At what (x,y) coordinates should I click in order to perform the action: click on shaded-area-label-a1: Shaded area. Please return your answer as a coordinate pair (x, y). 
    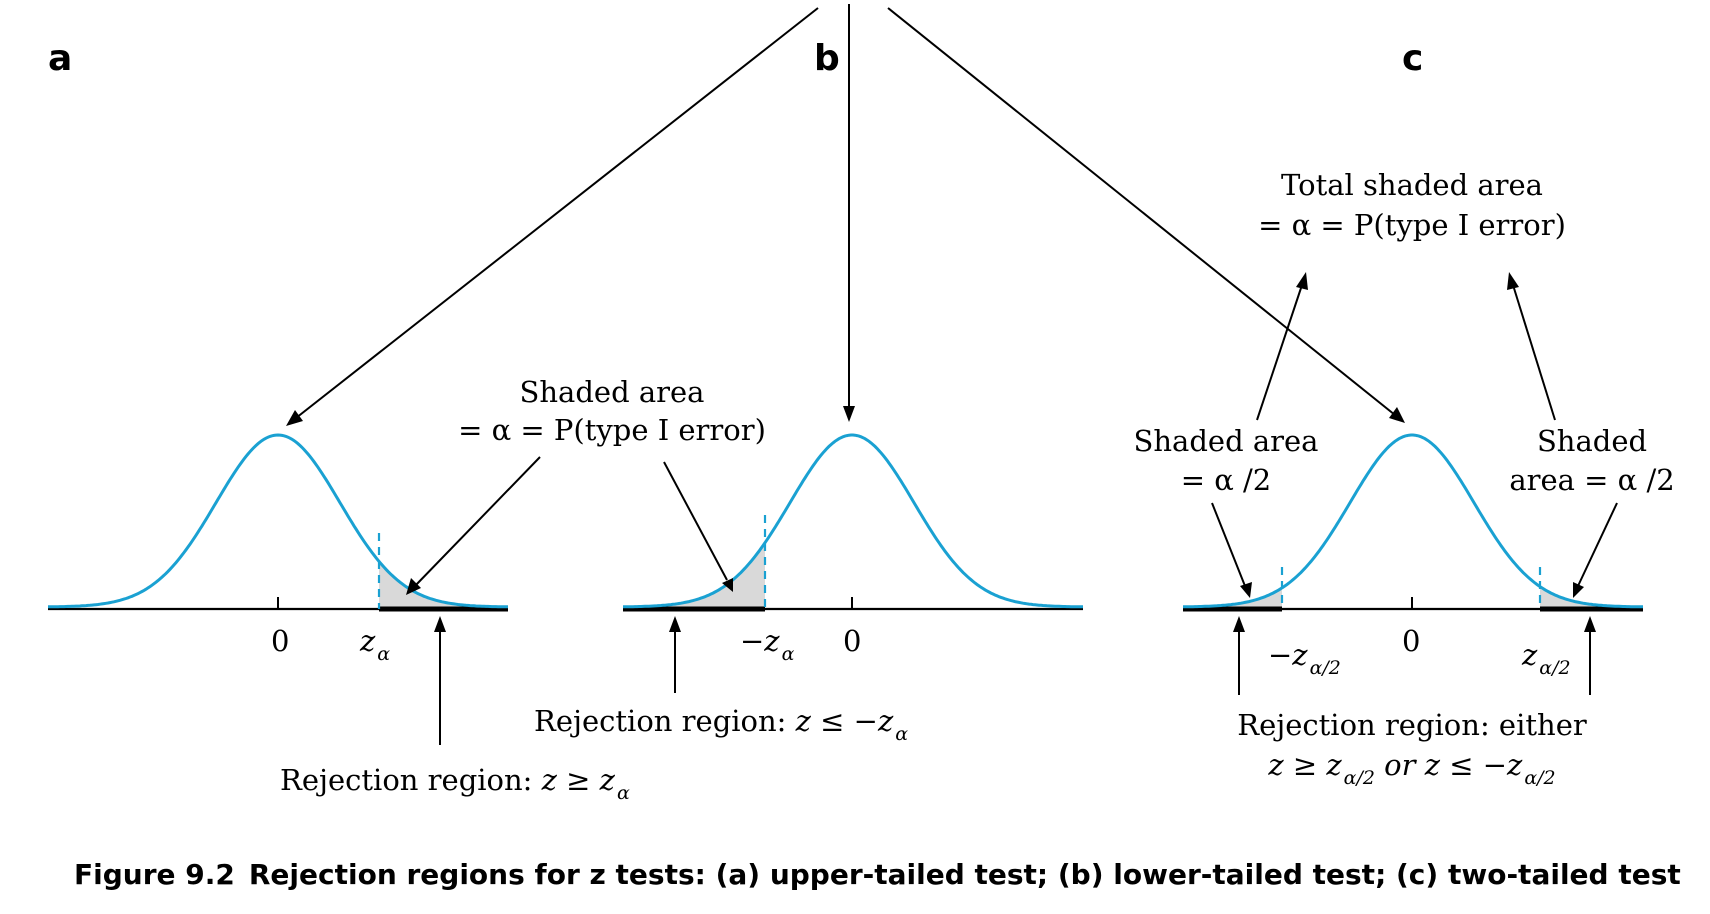
    Looking at the image, I should click on (612, 392).